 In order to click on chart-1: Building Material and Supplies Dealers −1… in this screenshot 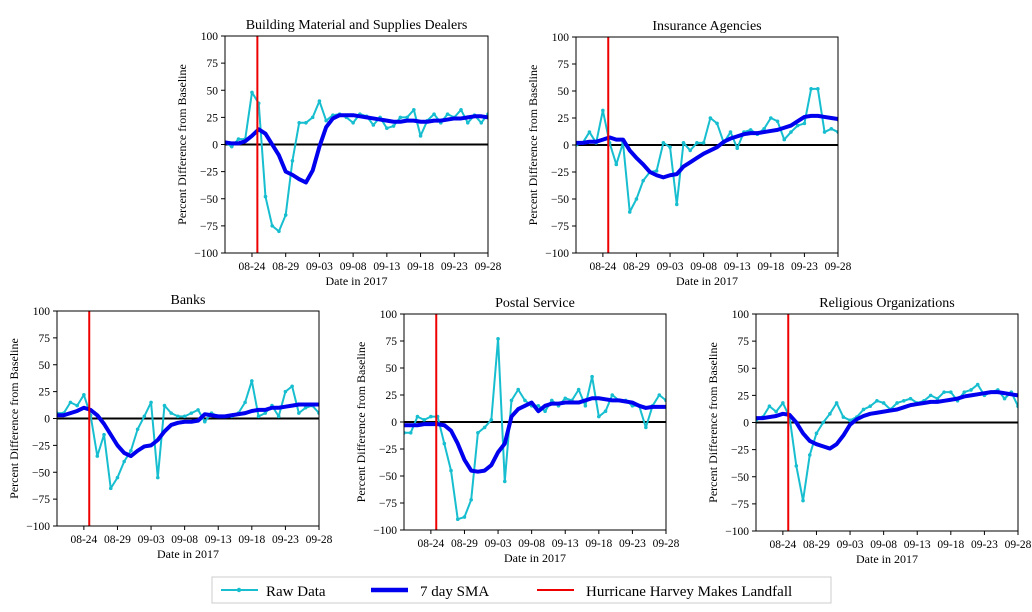, I will do `click(338, 153)`.